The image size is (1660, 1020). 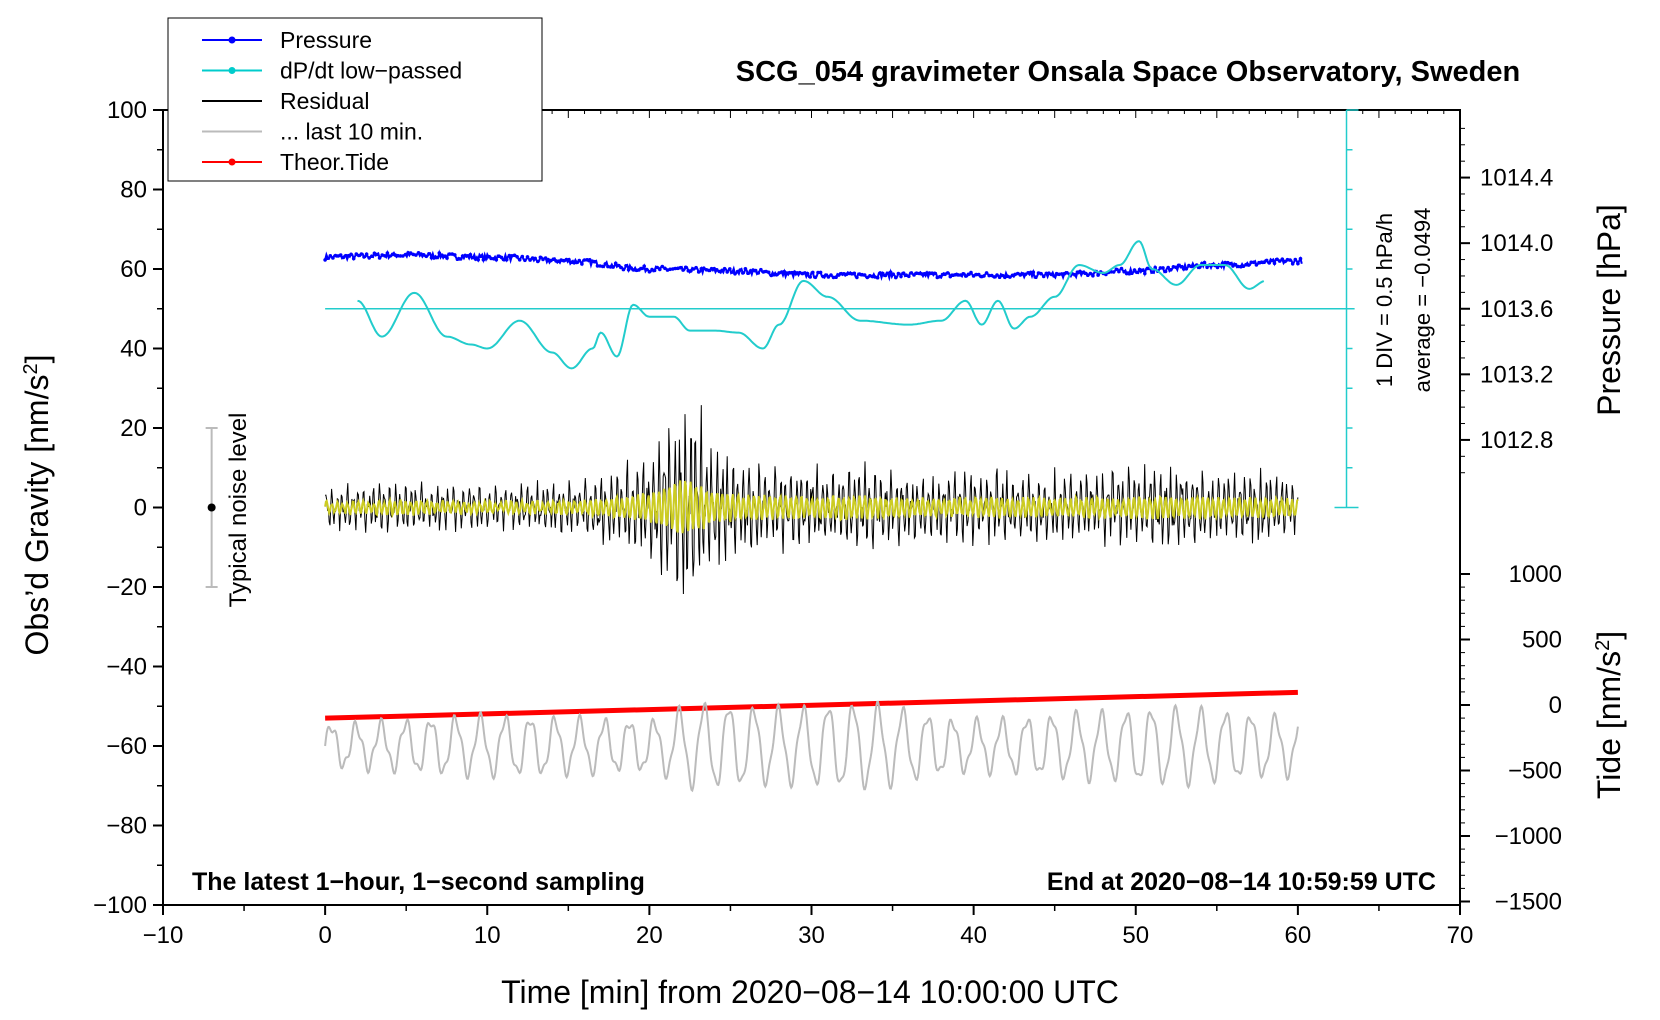 What do you see at coordinates (1460, 935) in the screenshot?
I see `x-tick-label: 70` at bounding box center [1460, 935].